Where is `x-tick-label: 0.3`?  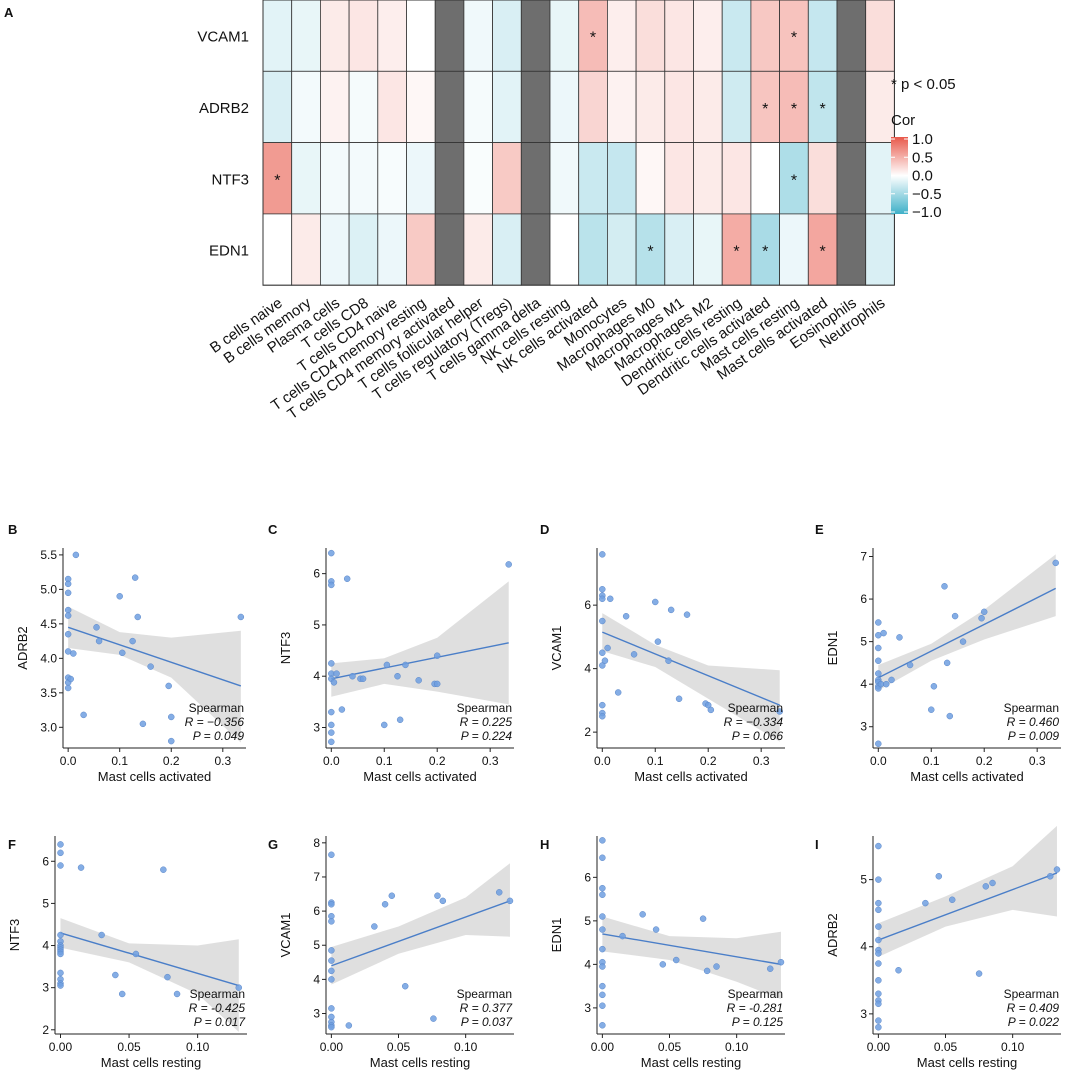 x-tick-label: 0.3 is located at coordinates (490, 761).